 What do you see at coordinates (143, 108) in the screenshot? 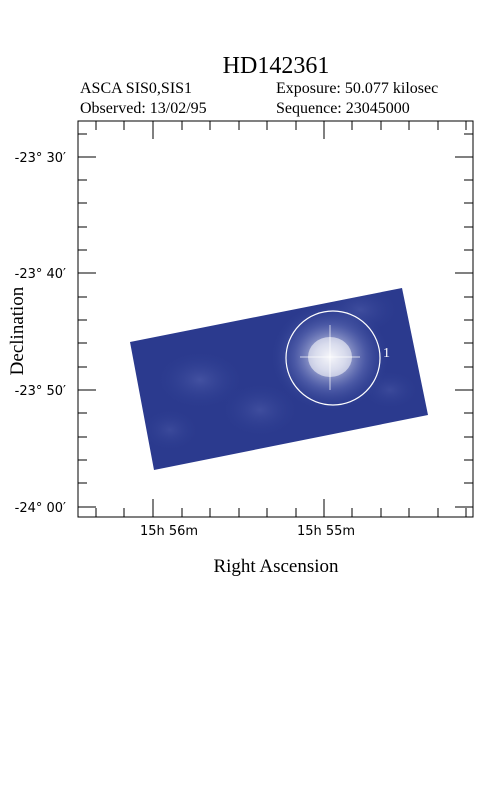
I see `observed-label: Observed: 13/02/95` at bounding box center [143, 108].